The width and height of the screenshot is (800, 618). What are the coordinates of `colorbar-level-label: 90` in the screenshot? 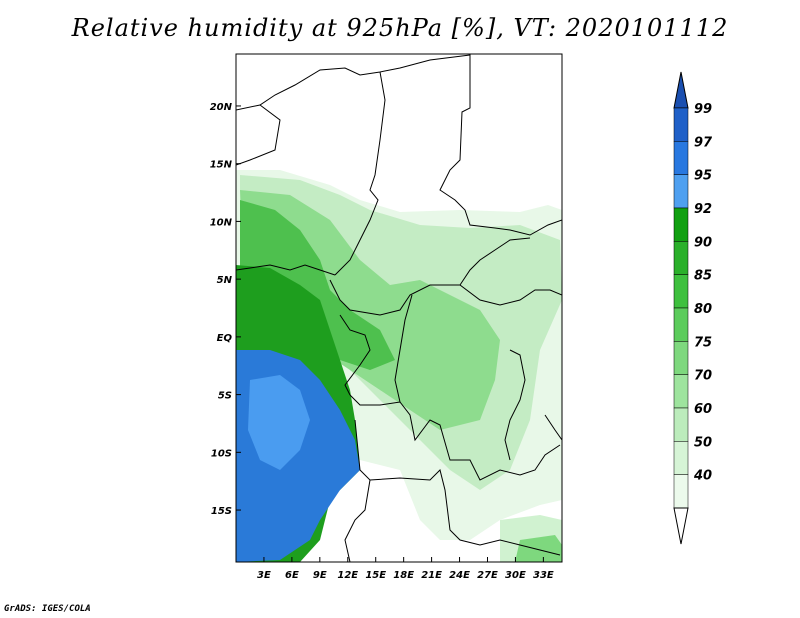 It's located at (703, 242).